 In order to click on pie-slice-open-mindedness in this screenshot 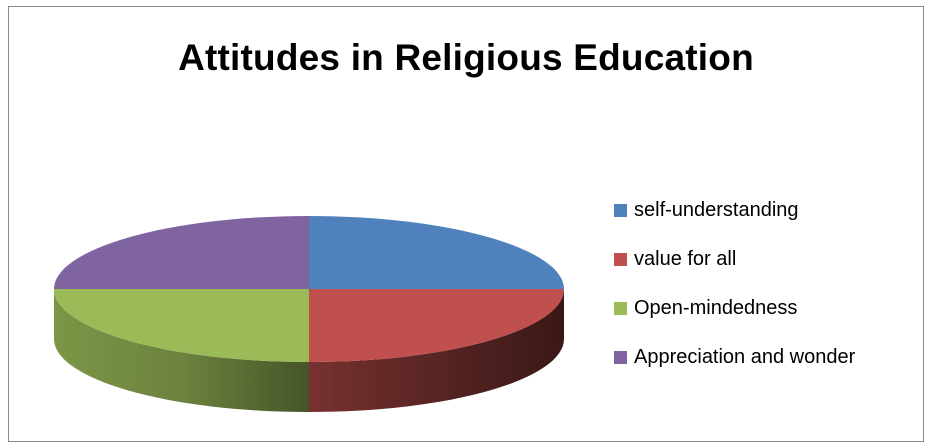, I will do `click(181, 325)`.